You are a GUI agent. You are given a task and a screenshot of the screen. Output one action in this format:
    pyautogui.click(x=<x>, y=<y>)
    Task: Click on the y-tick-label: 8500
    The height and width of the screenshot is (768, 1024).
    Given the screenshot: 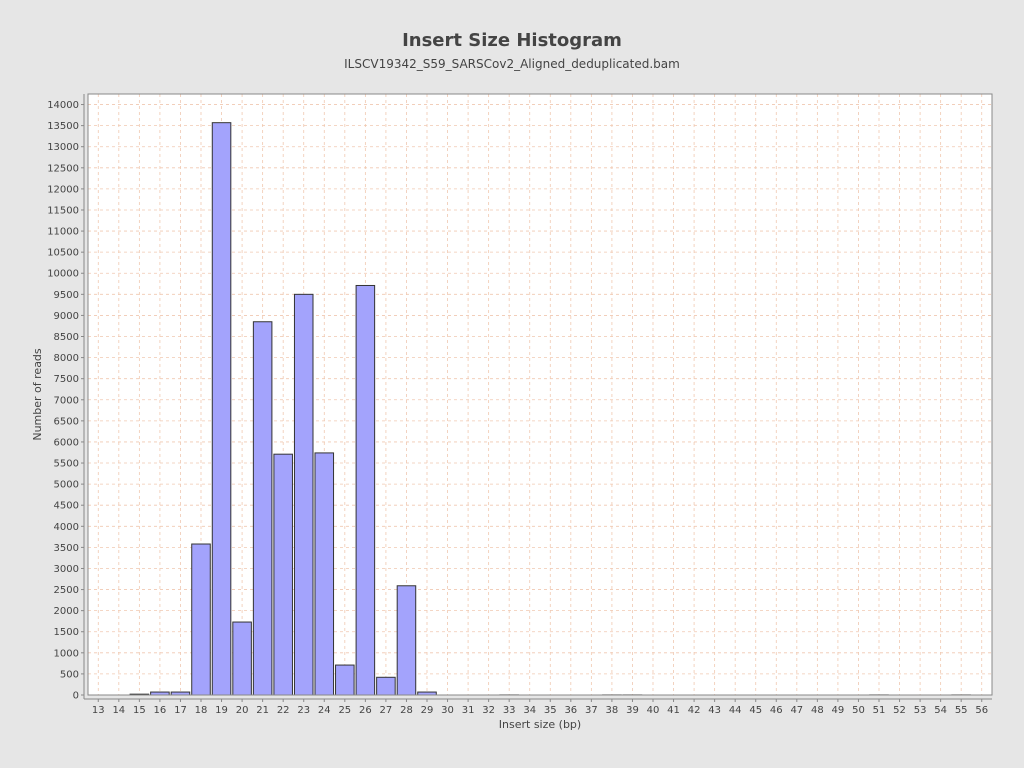 What is the action you would take?
    pyautogui.click(x=66, y=337)
    